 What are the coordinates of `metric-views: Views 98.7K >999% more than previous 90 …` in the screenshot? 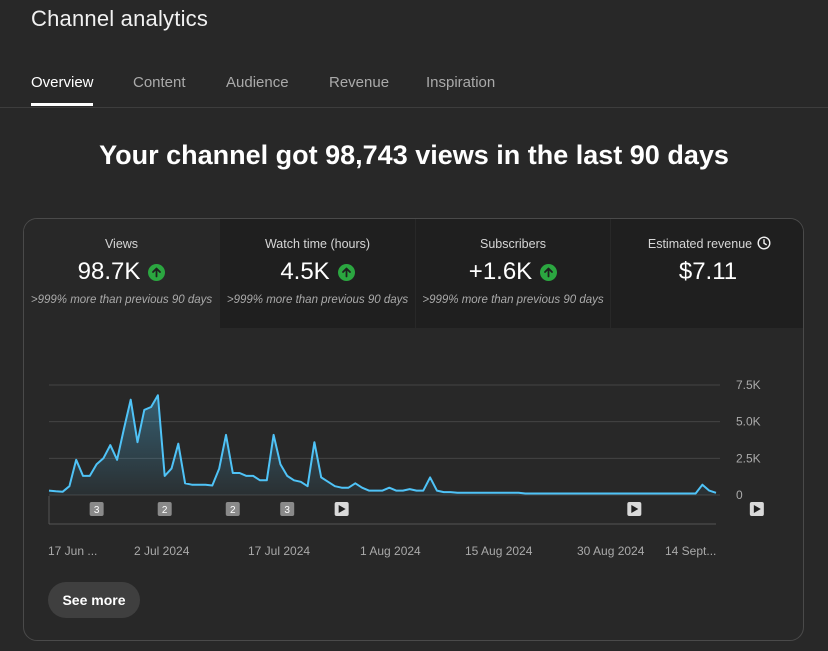 It's located at (121, 273).